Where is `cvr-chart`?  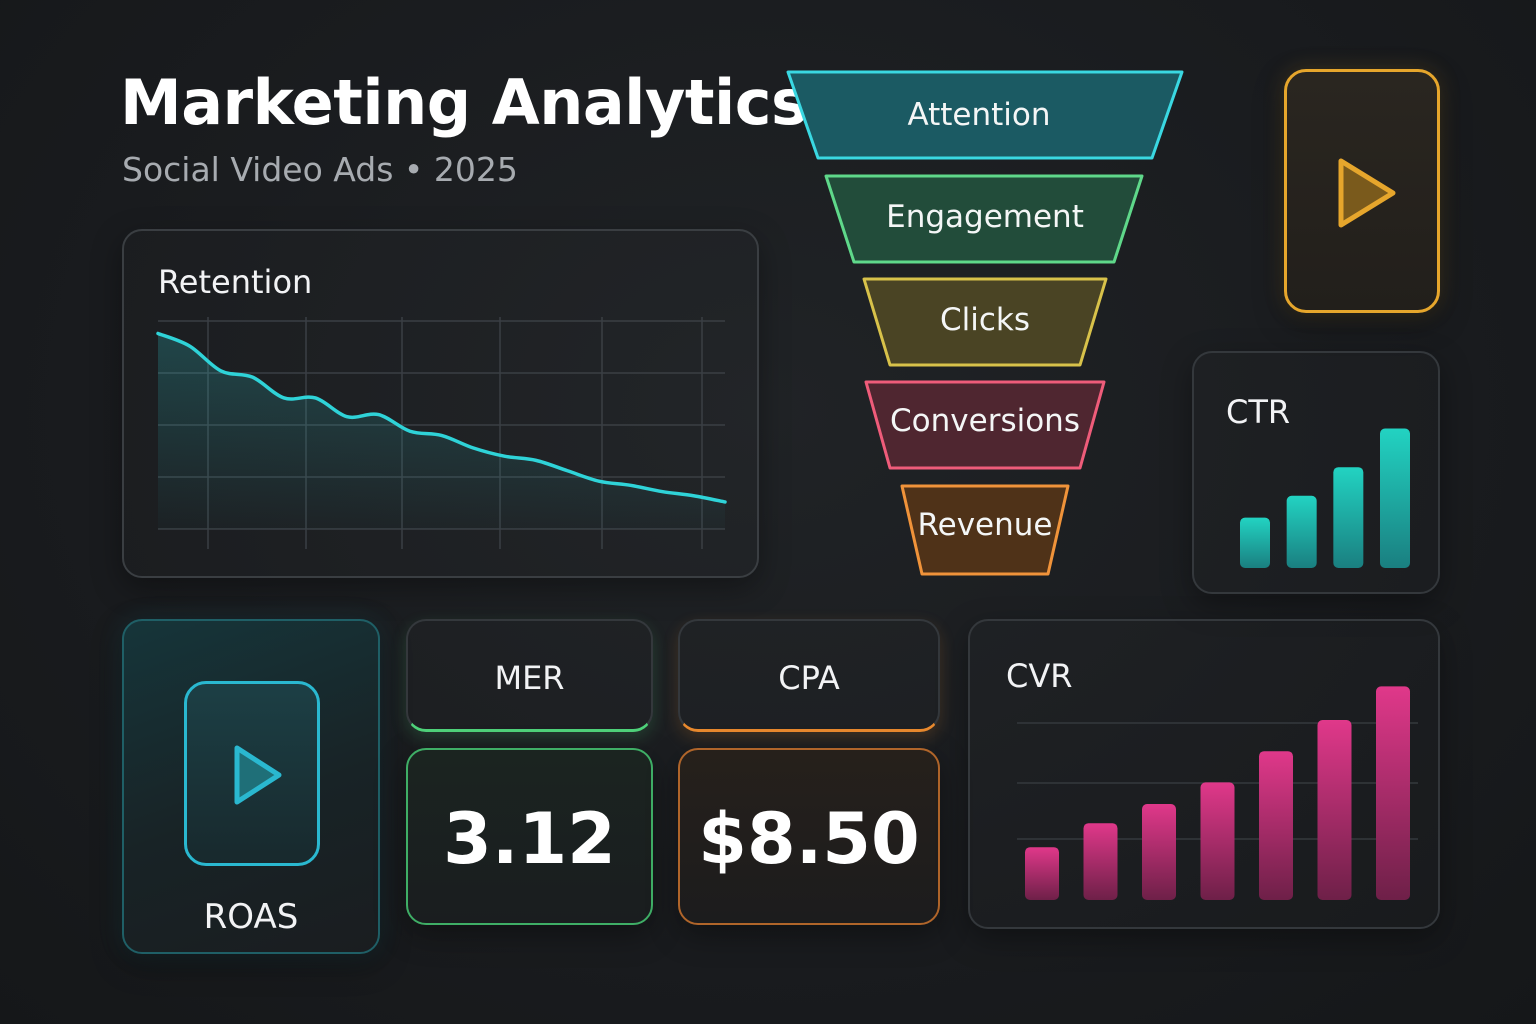 cvr-chart is located at coordinates (1217, 793).